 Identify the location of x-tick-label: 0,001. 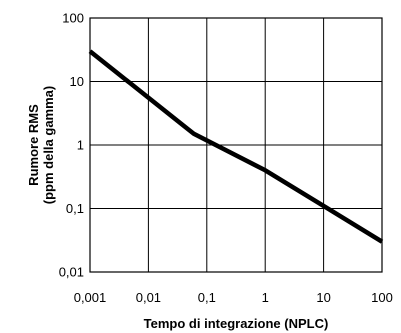
(90, 297).